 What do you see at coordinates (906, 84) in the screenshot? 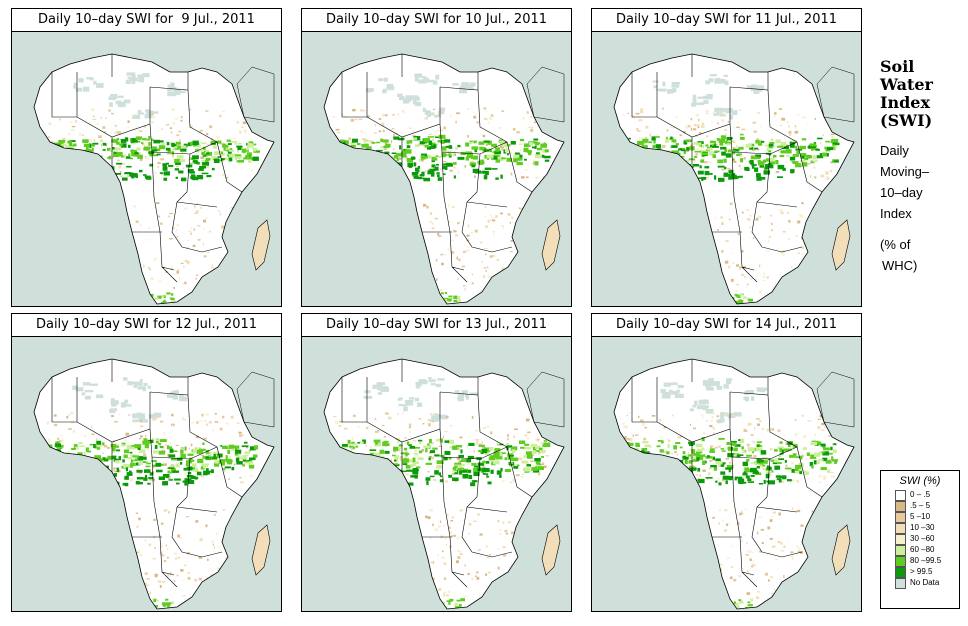
I see `title-line: Water` at bounding box center [906, 84].